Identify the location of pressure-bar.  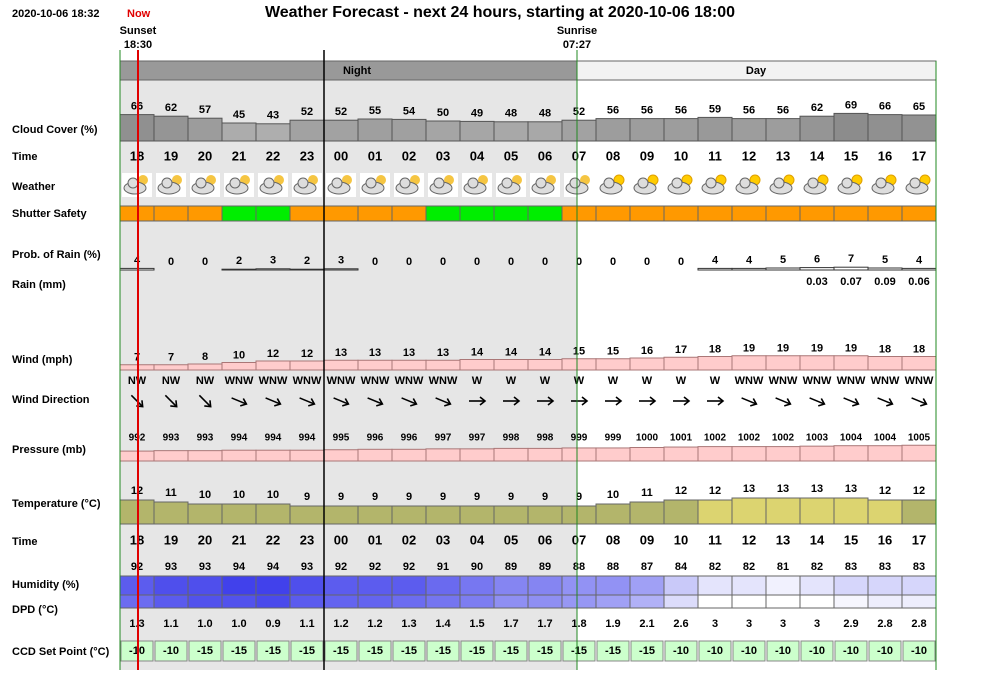
(749, 454).